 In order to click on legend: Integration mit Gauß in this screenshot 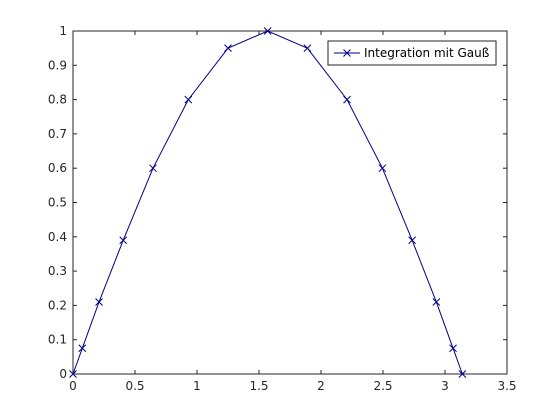, I will do `click(412, 53)`.